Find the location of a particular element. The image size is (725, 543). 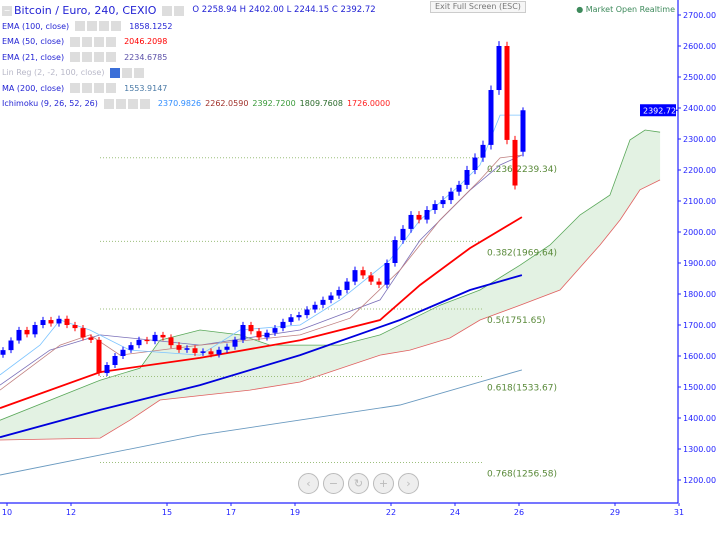

scroll-right-button: › is located at coordinates (408, 483).